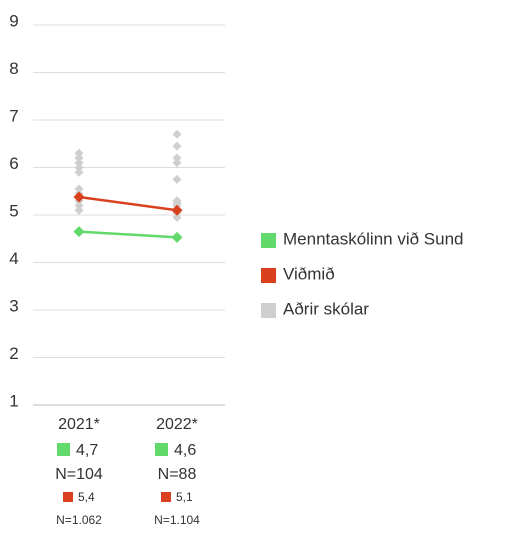 This screenshot has width=518, height=537. What do you see at coordinates (86, 497) in the screenshot?
I see `value-label: 5,4` at bounding box center [86, 497].